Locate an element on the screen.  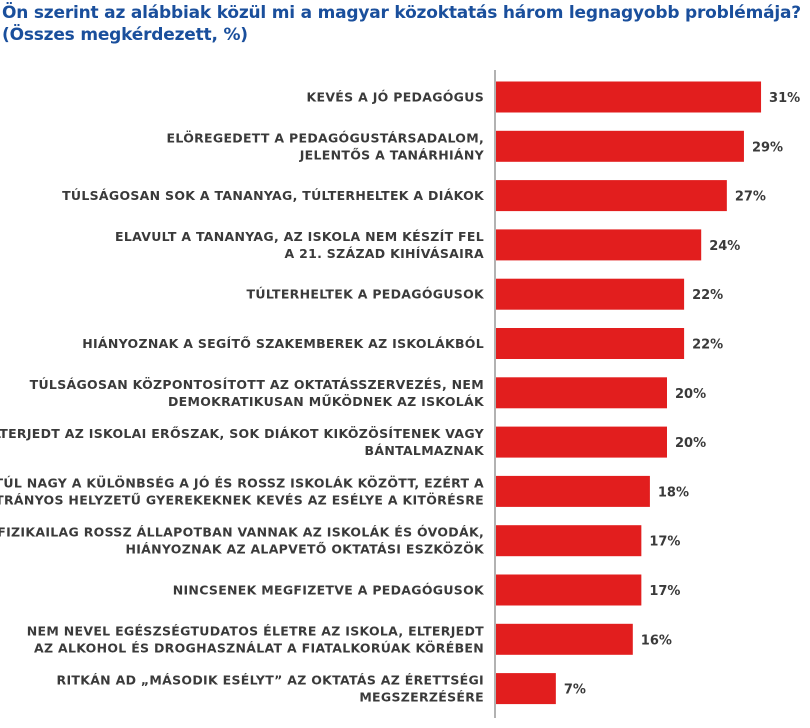
bar-group: 22% TÚLTERHELTEK A PEDAGÓGUSOK is located at coordinates (485, 294).